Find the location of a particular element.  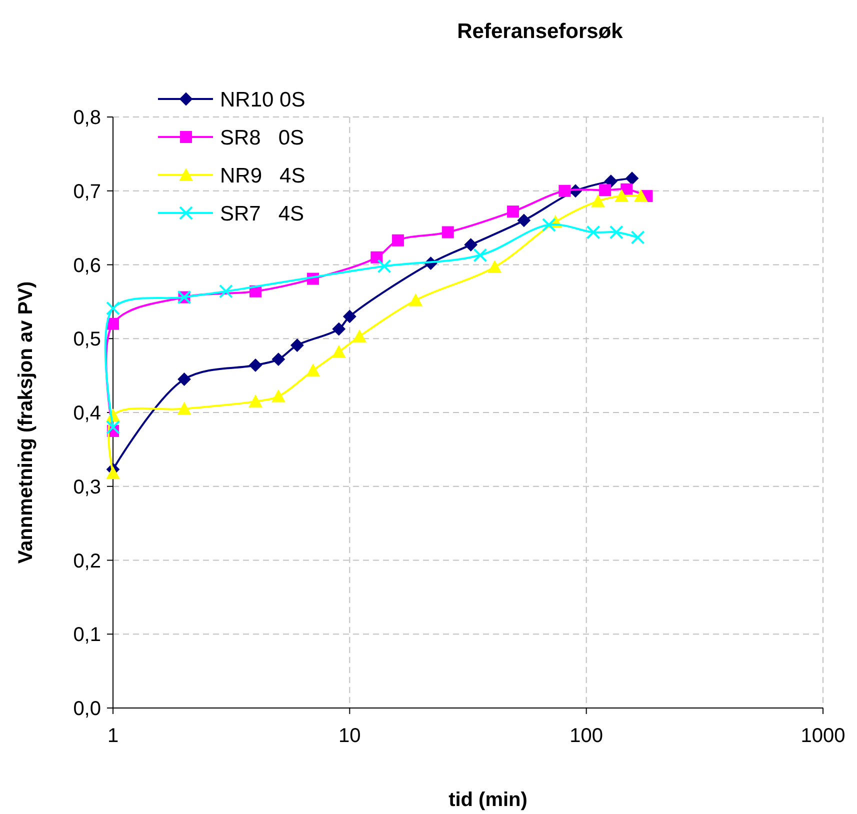

y-tick-label: 0,5 is located at coordinates (87, 339).